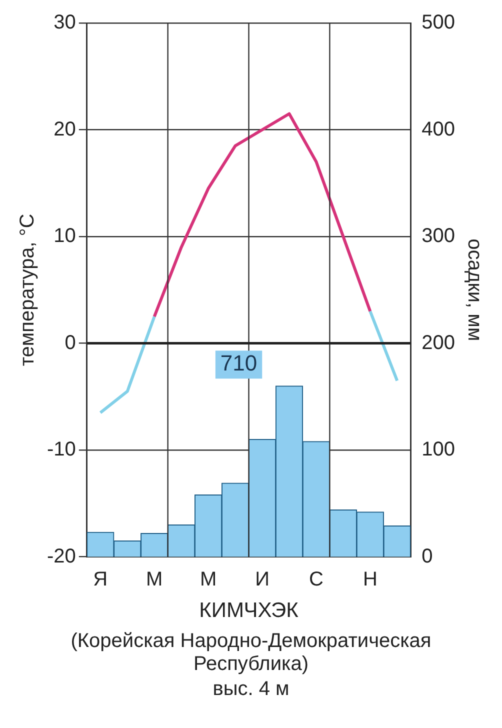  What do you see at coordinates (239, 363) in the screenshot?
I see `annotation: 710` at bounding box center [239, 363].